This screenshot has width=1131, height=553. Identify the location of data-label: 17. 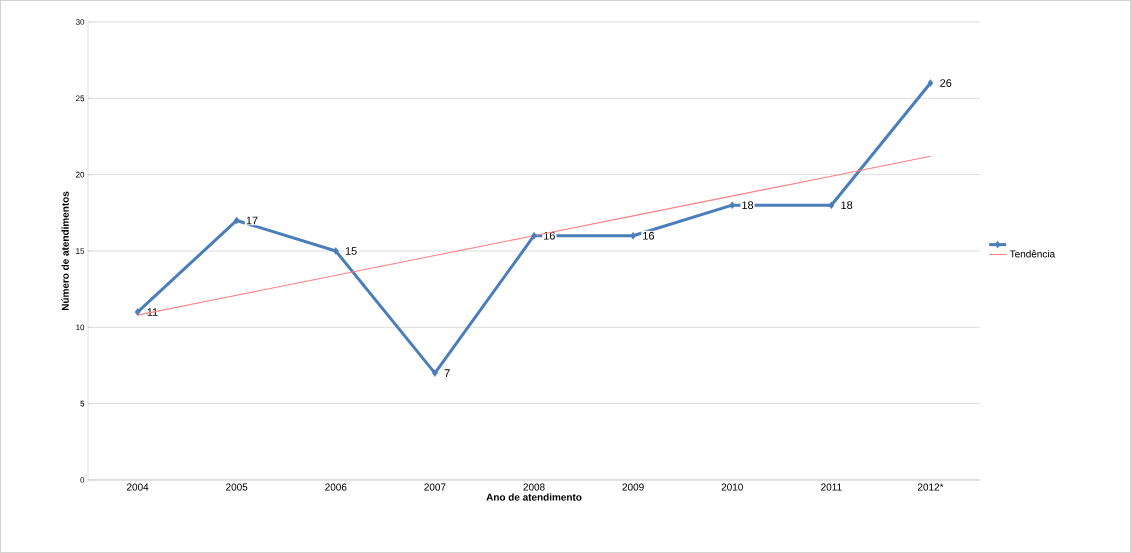
(252, 220).